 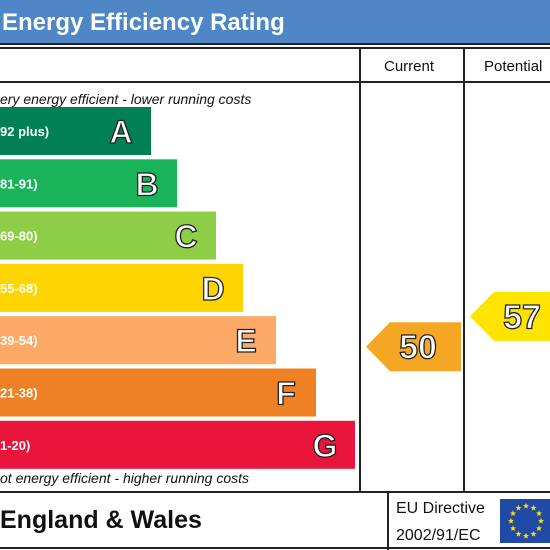 I want to click on potential-rating-arrow-shape, so click(x=510, y=316).